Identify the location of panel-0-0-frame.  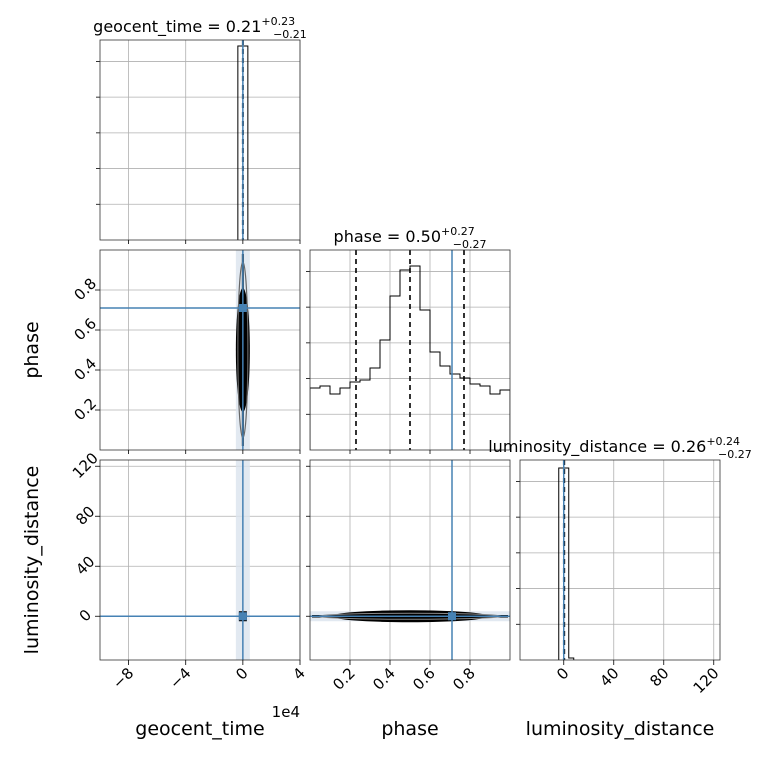
(200, 140).